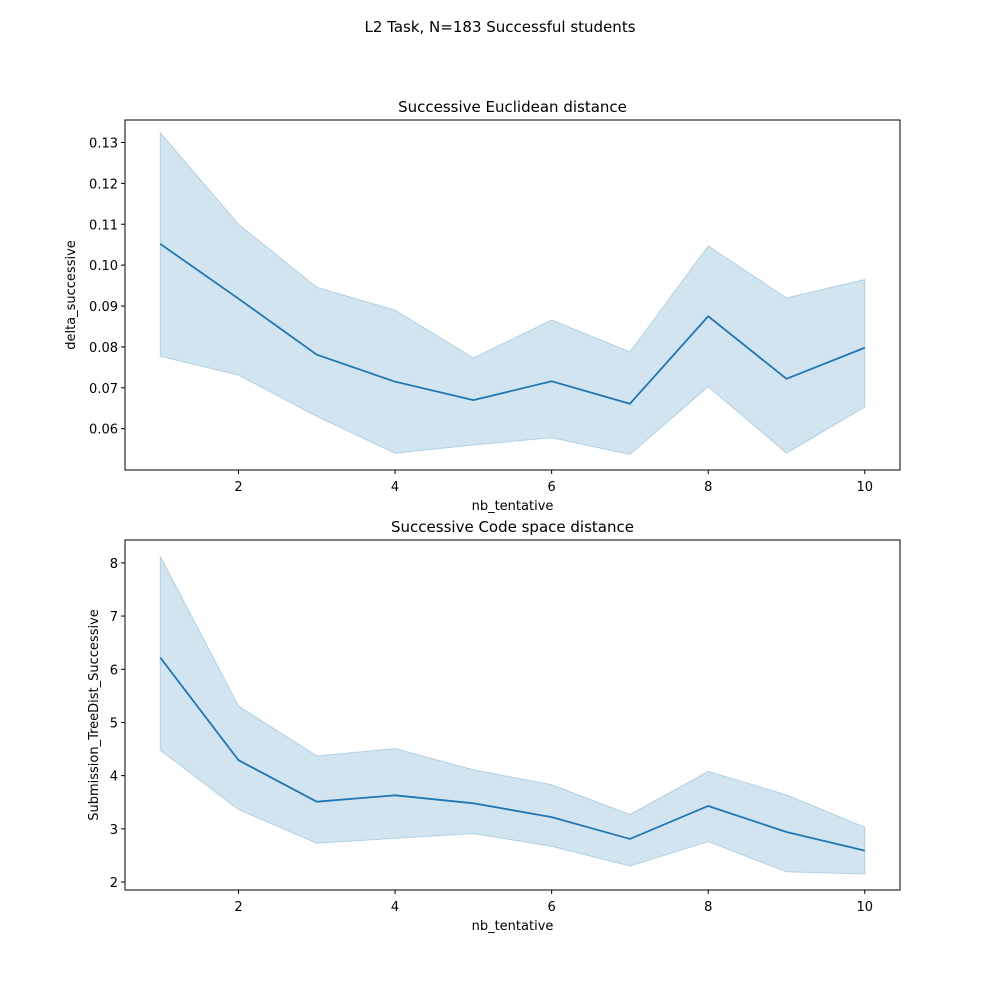 The width and height of the screenshot is (1000, 1000). I want to click on y-tick-label-code-space: 7, so click(114, 617).